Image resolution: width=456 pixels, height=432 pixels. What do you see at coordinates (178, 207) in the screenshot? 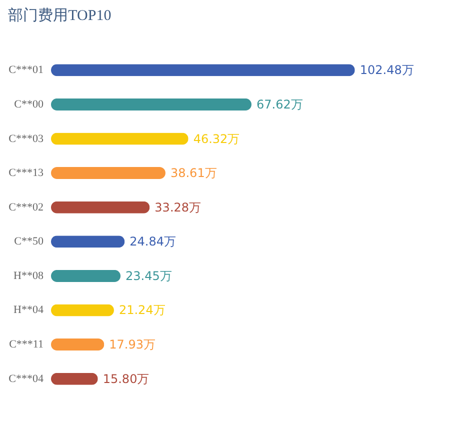
I see `data-label: 33.28万` at bounding box center [178, 207].